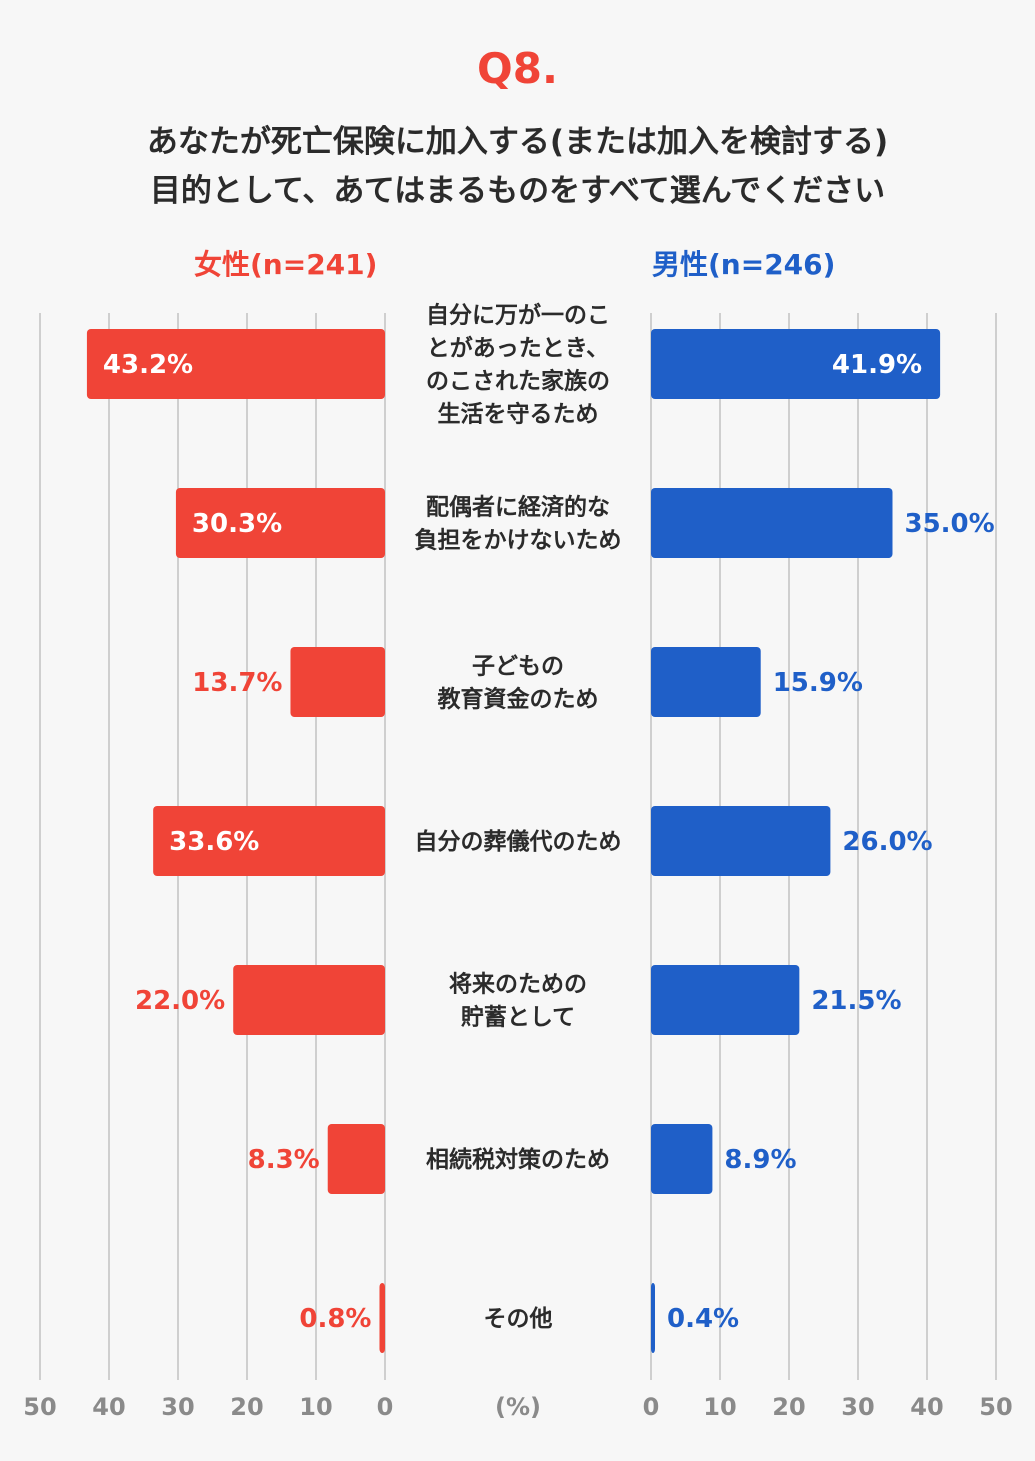  Describe the element at coordinates (214, 842) in the screenshot. I see `data-label-female: 33.6%` at that location.